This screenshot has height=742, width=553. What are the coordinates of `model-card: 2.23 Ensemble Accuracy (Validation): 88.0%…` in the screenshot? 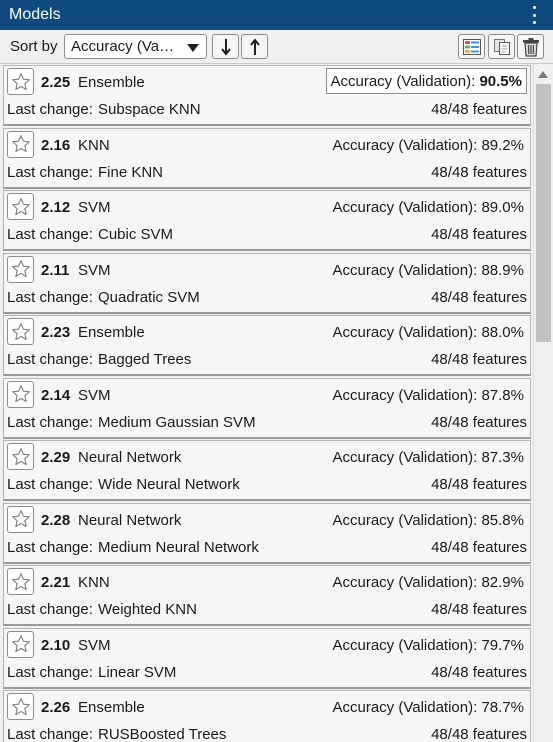 It's located at (267, 345).